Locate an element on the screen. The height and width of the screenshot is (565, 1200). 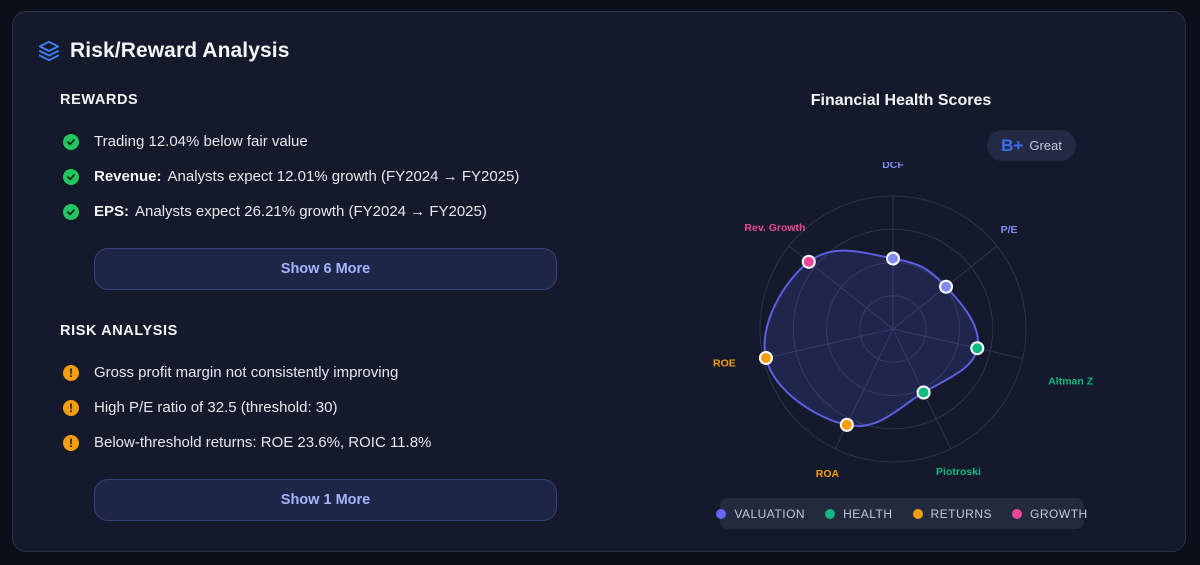
risk-analysis-title: RISK ANALYSIS is located at coordinates (119, 331).